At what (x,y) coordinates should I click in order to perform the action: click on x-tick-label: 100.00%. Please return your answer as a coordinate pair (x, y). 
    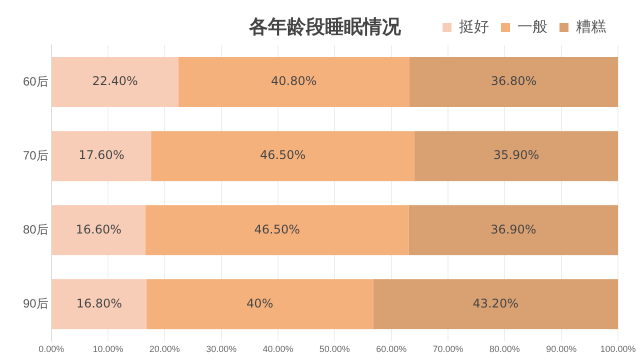
    Looking at the image, I should click on (618, 349).